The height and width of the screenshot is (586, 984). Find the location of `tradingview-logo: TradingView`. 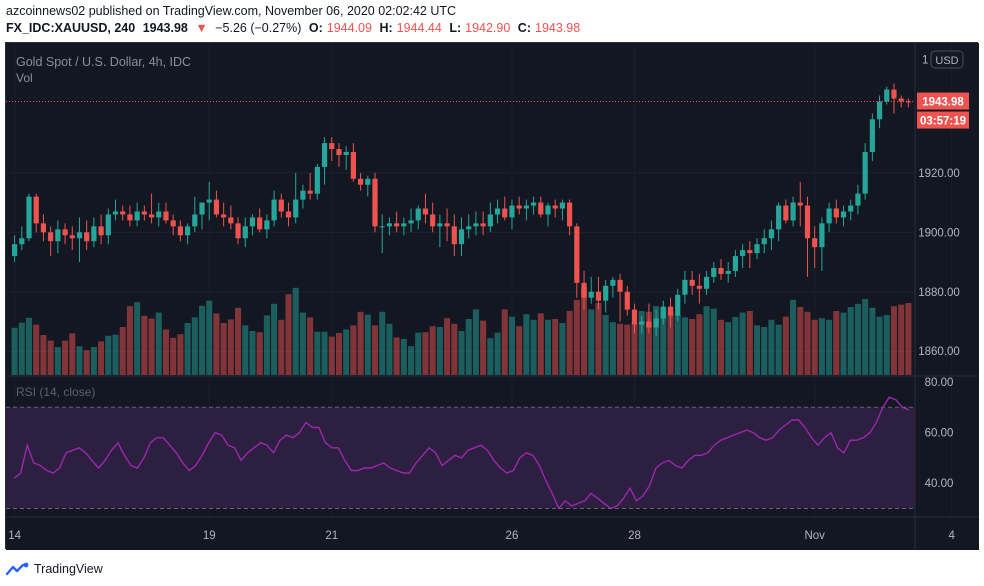

tradingview-logo: TradingView is located at coordinates (54, 569).